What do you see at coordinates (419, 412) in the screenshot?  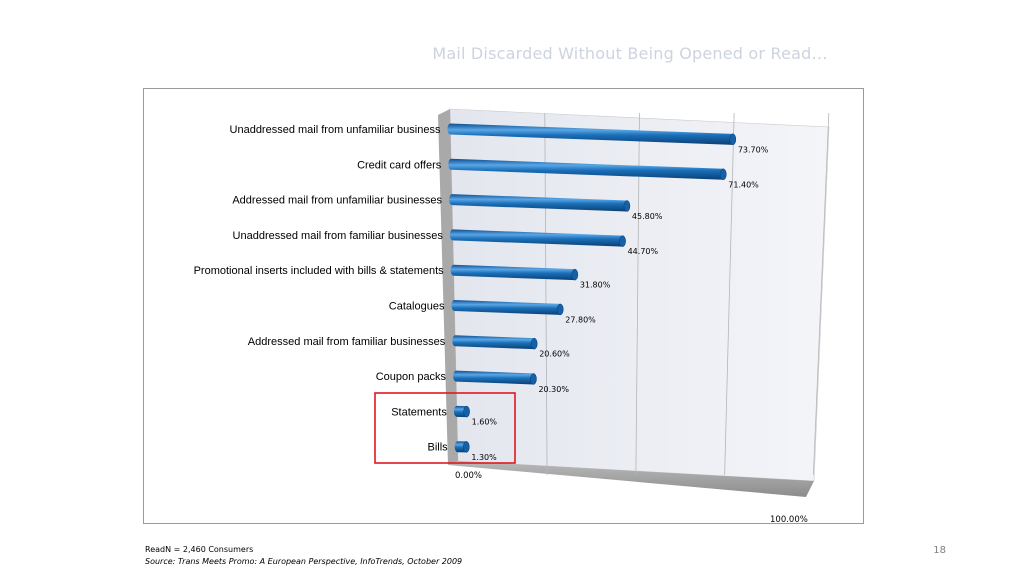 I see `category-label: Statements` at bounding box center [419, 412].